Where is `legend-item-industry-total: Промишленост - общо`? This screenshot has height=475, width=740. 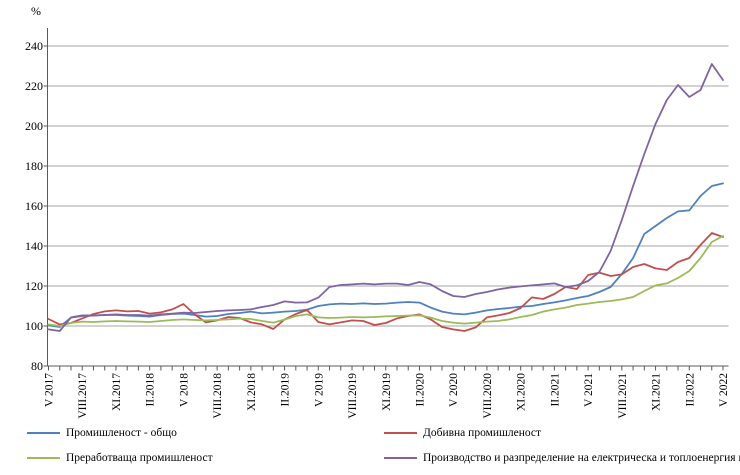 legend-item-industry-total: Промишленост - общо is located at coordinates (102, 433).